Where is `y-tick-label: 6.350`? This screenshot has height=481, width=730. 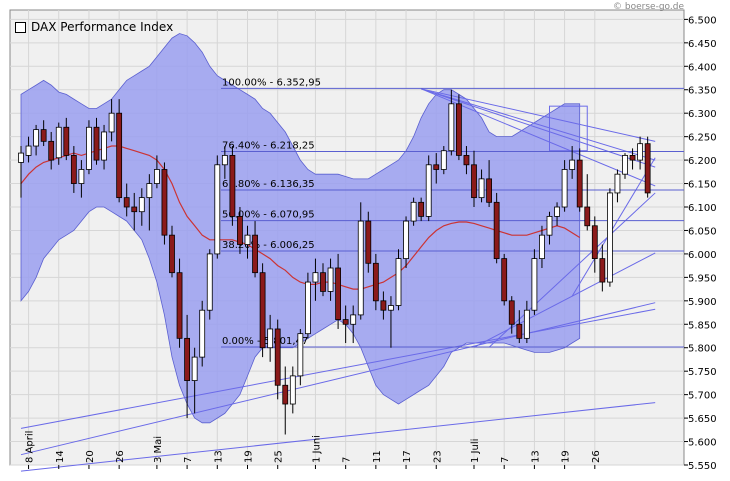
y-tick-label: 6.350 is located at coordinates (702, 91).